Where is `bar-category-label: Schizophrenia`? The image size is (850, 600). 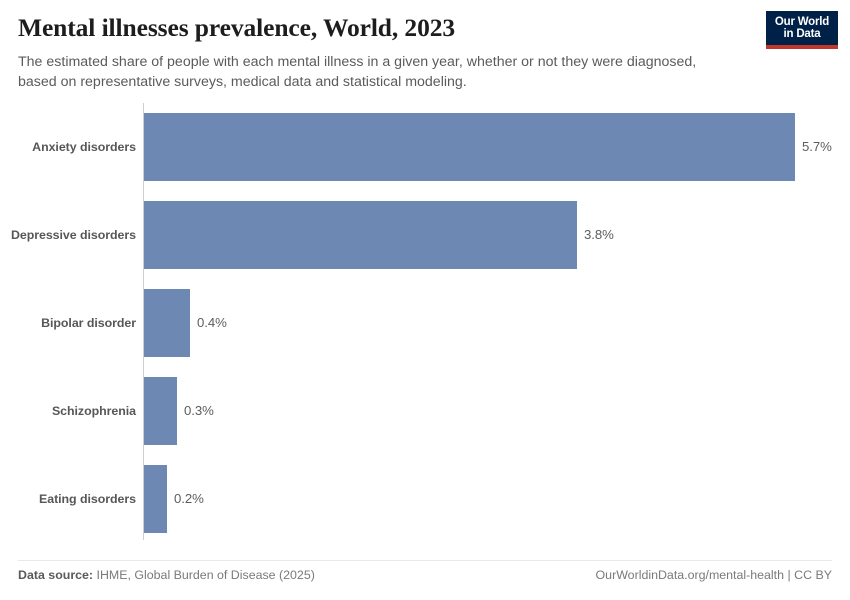
bar-category-label: Schizophrenia is located at coordinates (93, 410).